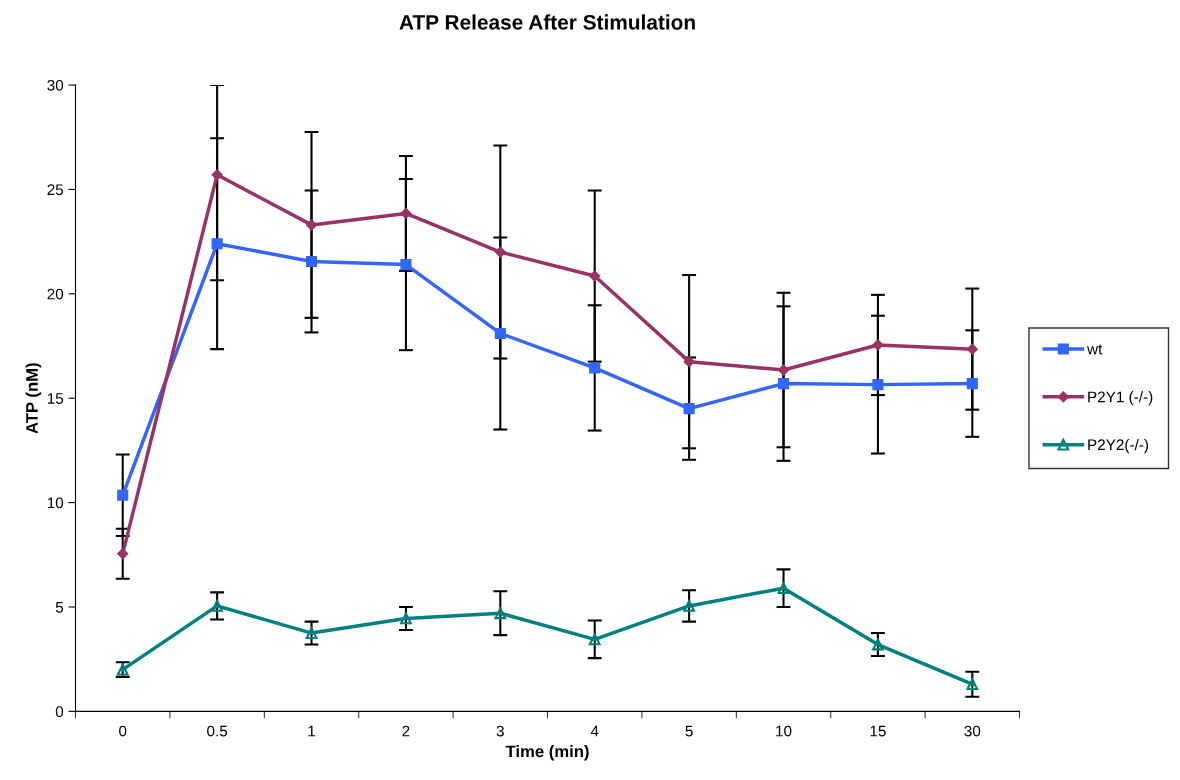  Describe the element at coordinates (1120, 398) in the screenshot. I see `legend-label: P2Y1 (-/-)` at that location.